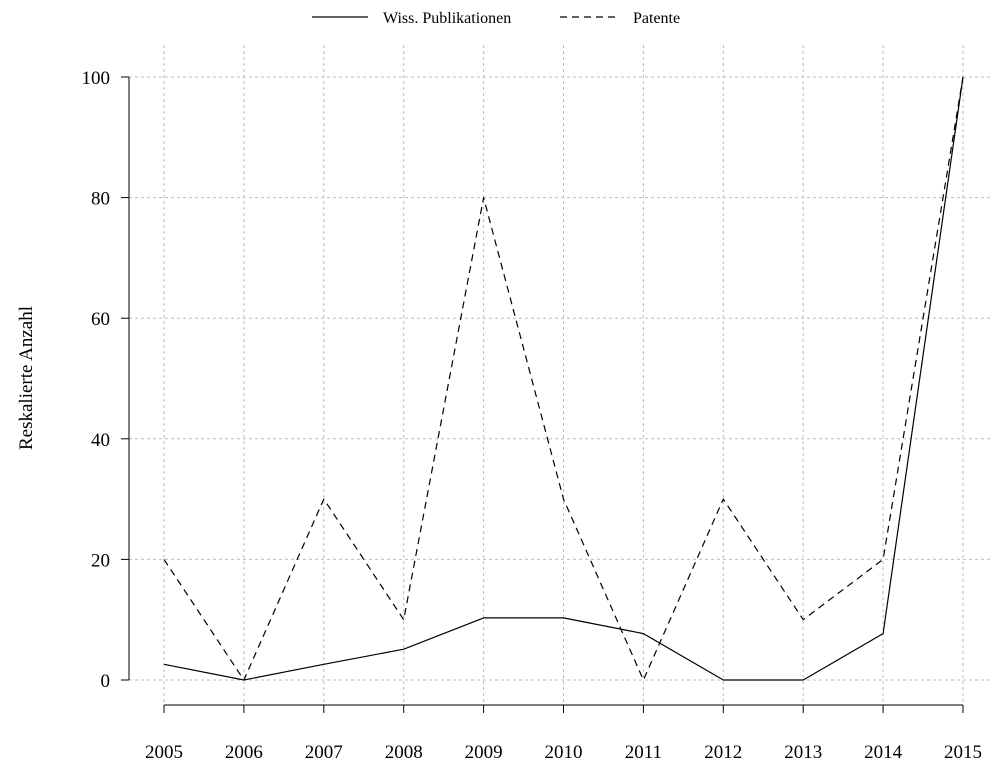 This screenshot has width=996, height=767. Describe the element at coordinates (26, 378) in the screenshot. I see `y-axis-title: Reskalierte Anzahl` at that location.